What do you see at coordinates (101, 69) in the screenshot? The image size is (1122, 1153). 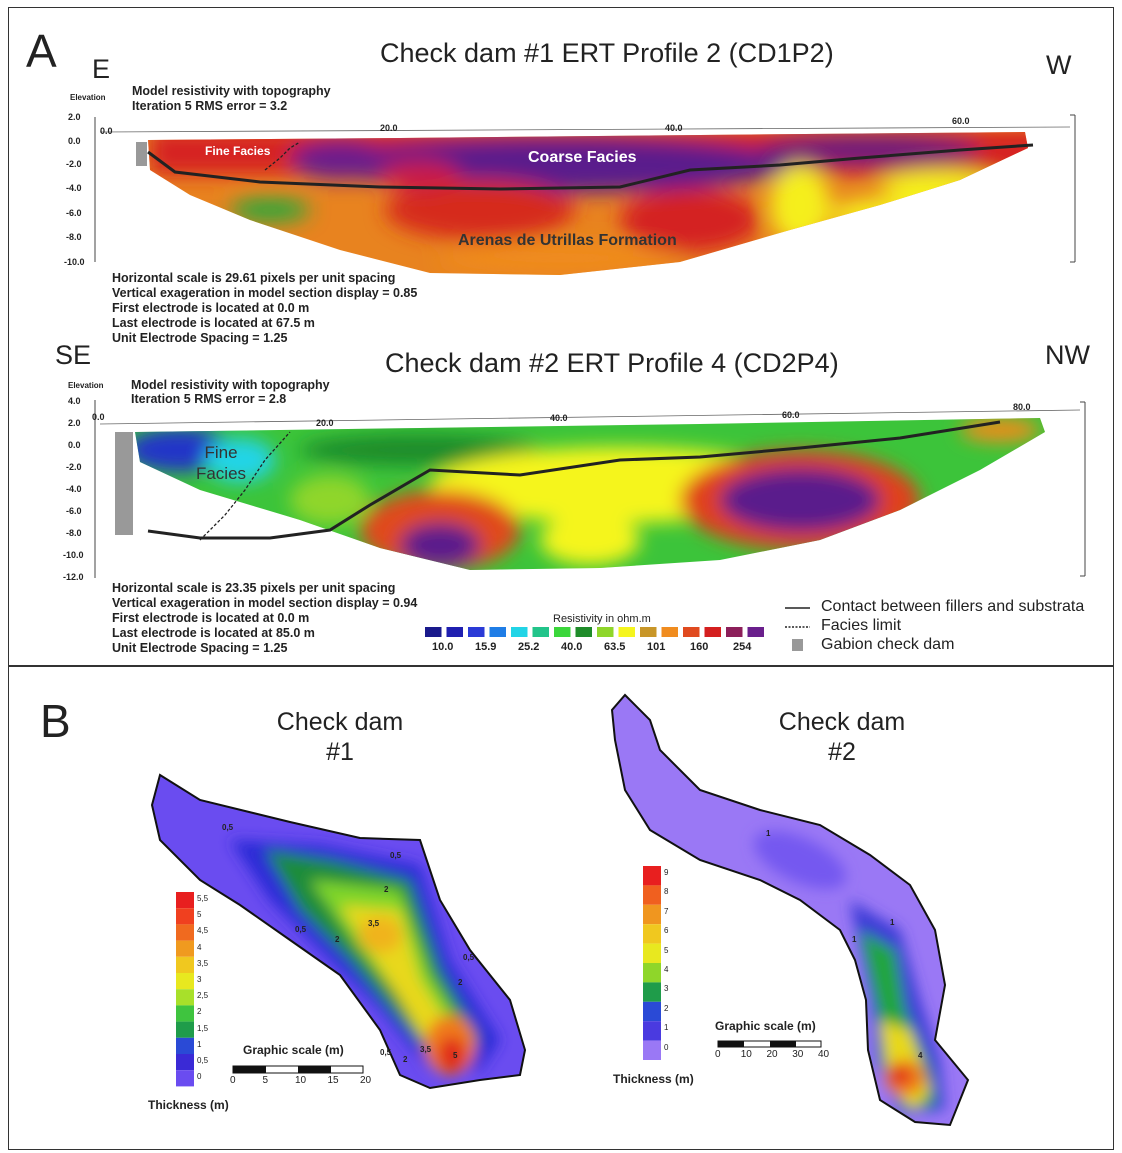 I see `profile1-dir-left: E` at bounding box center [101, 69].